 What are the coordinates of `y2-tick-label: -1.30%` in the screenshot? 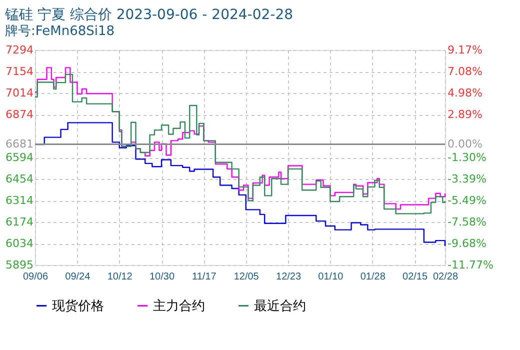 It's located at (467, 157).